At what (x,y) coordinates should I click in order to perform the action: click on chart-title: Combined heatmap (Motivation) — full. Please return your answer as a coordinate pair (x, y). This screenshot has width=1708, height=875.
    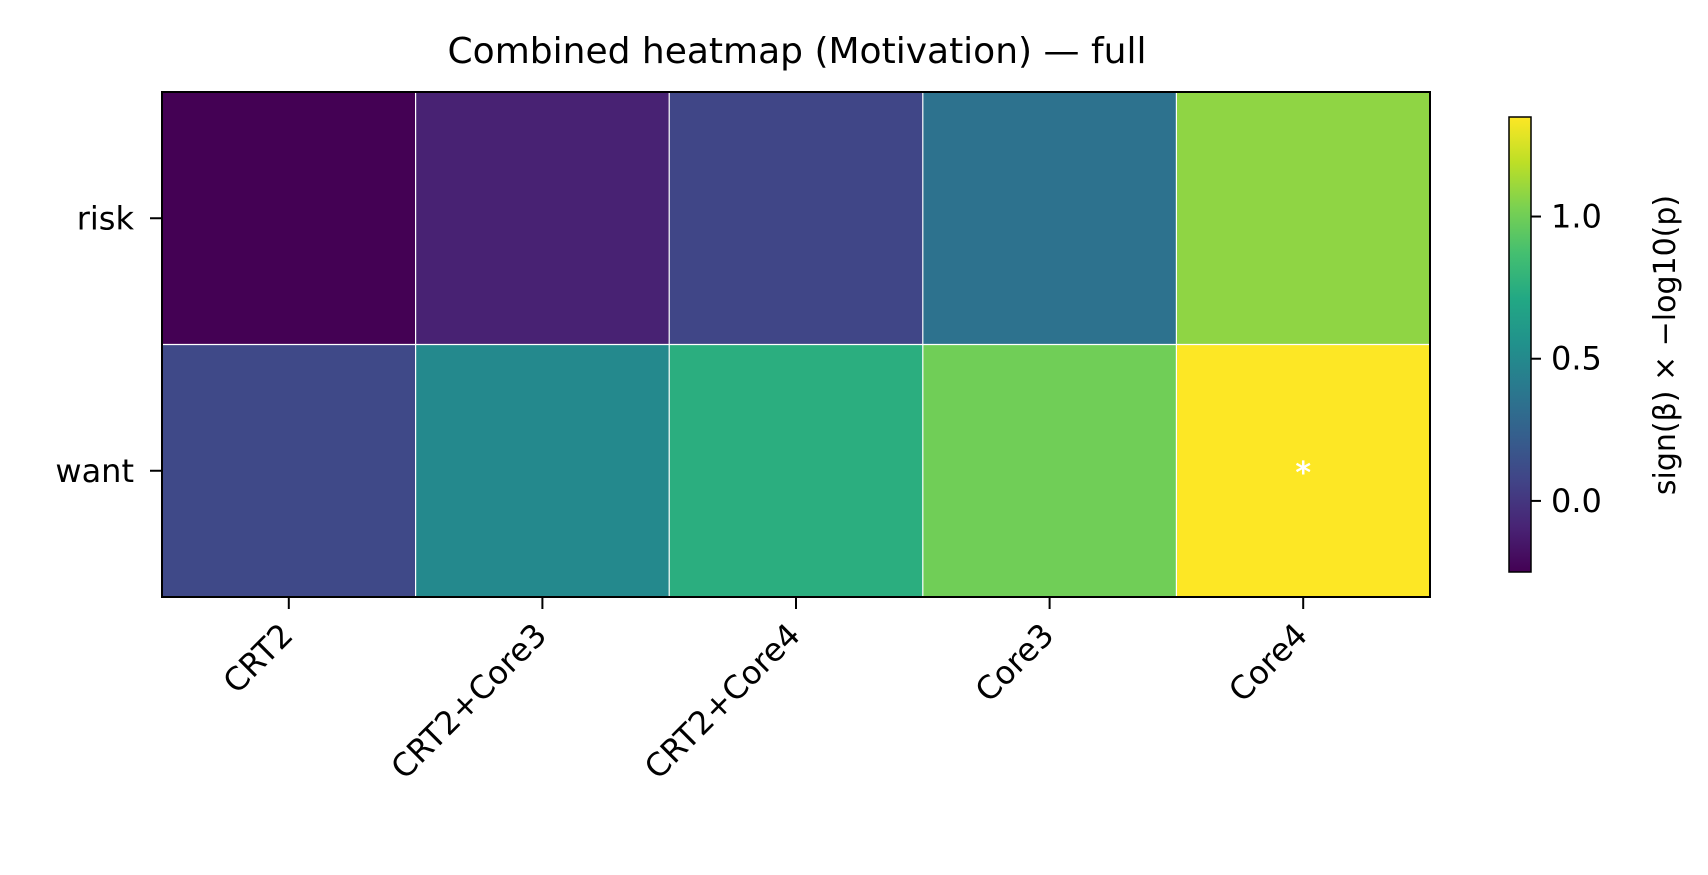
    Looking at the image, I should click on (797, 51).